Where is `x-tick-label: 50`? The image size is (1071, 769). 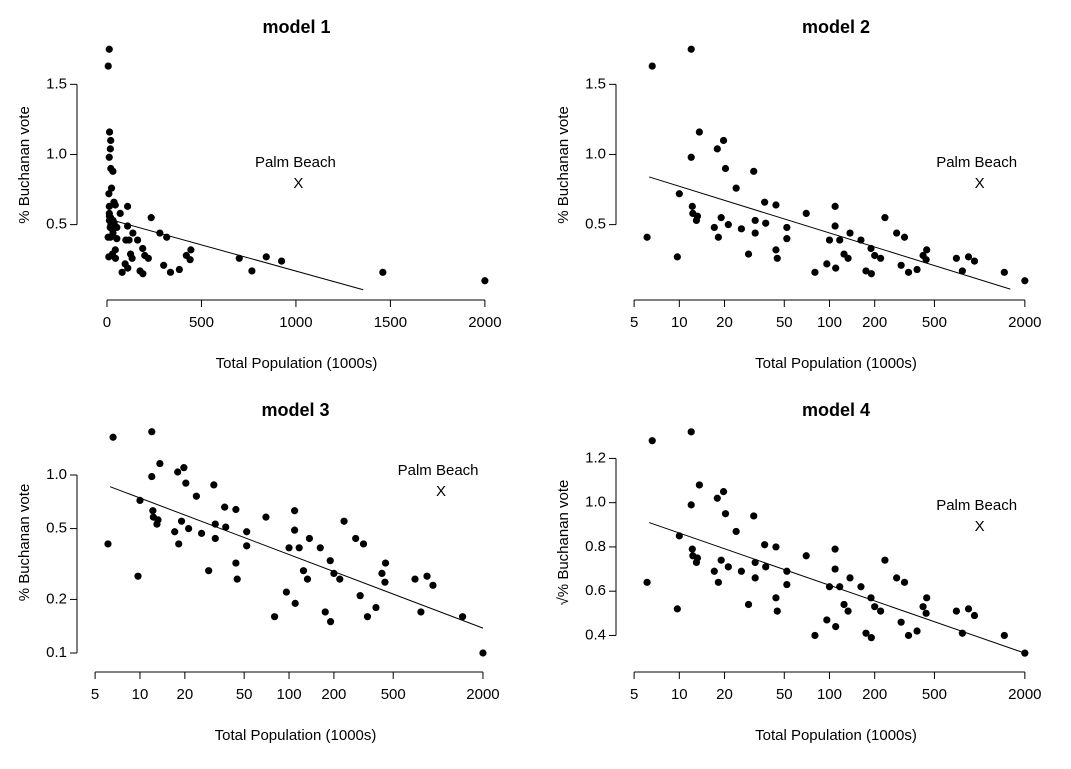 x-tick-label: 50 is located at coordinates (784, 694).